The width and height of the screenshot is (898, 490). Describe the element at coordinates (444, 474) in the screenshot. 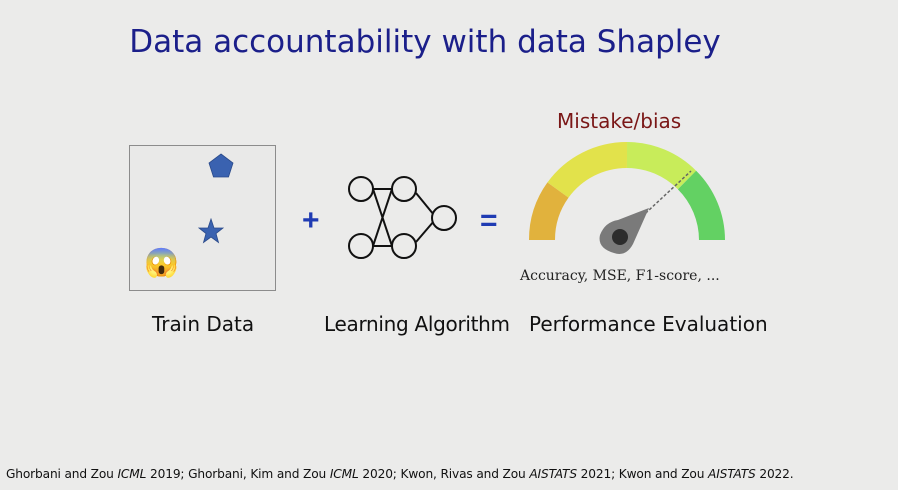

I see `citation-part: 2020; Kwon, Rivas and Zou` at that location.